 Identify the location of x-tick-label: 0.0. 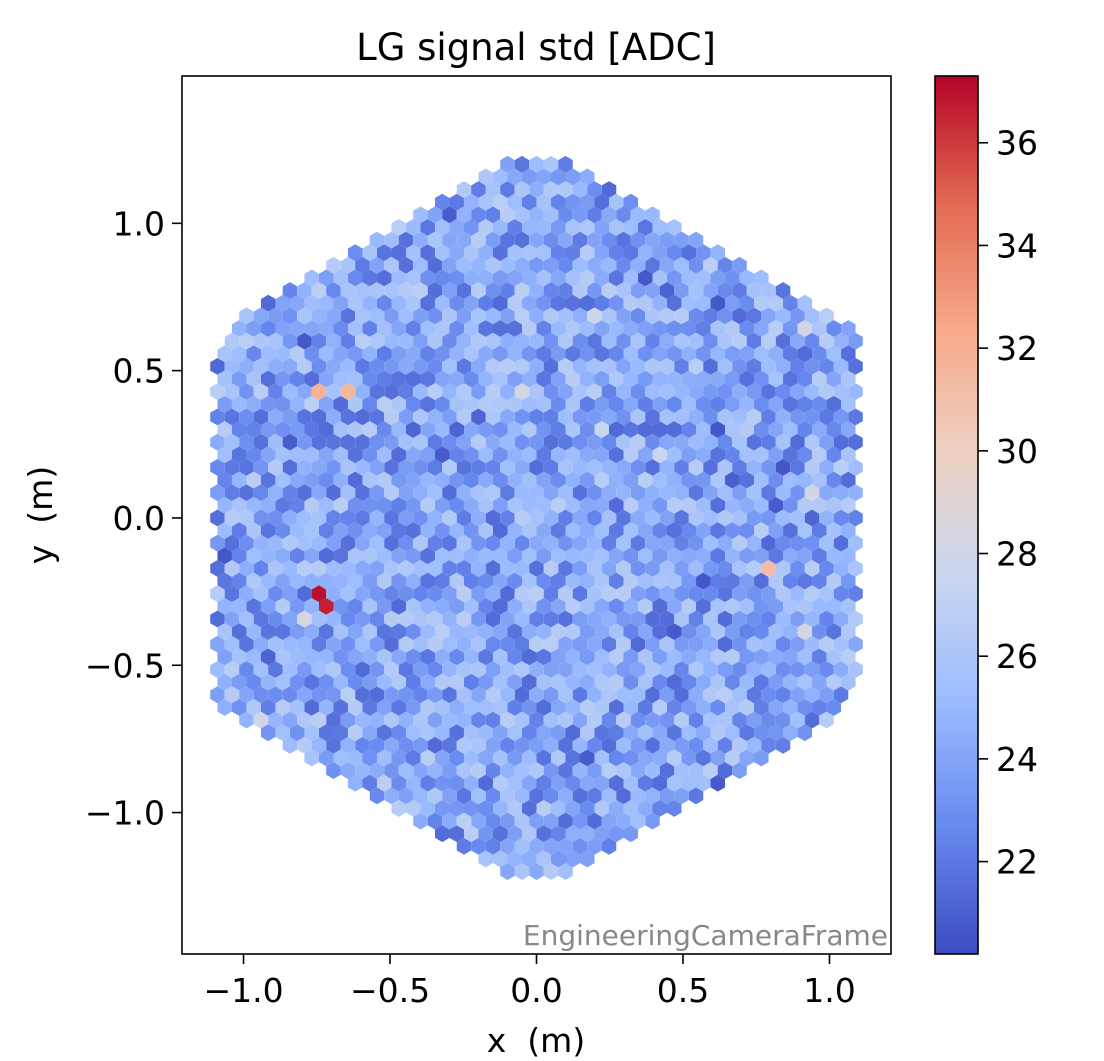
(536, 990).